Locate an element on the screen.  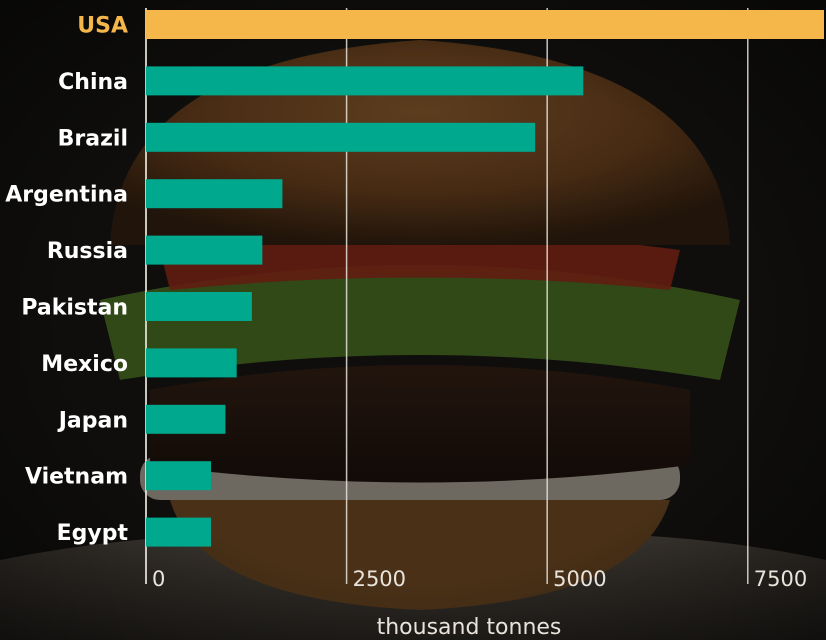
category-label-mexico: Mexico is located at coordinates (84, 364).